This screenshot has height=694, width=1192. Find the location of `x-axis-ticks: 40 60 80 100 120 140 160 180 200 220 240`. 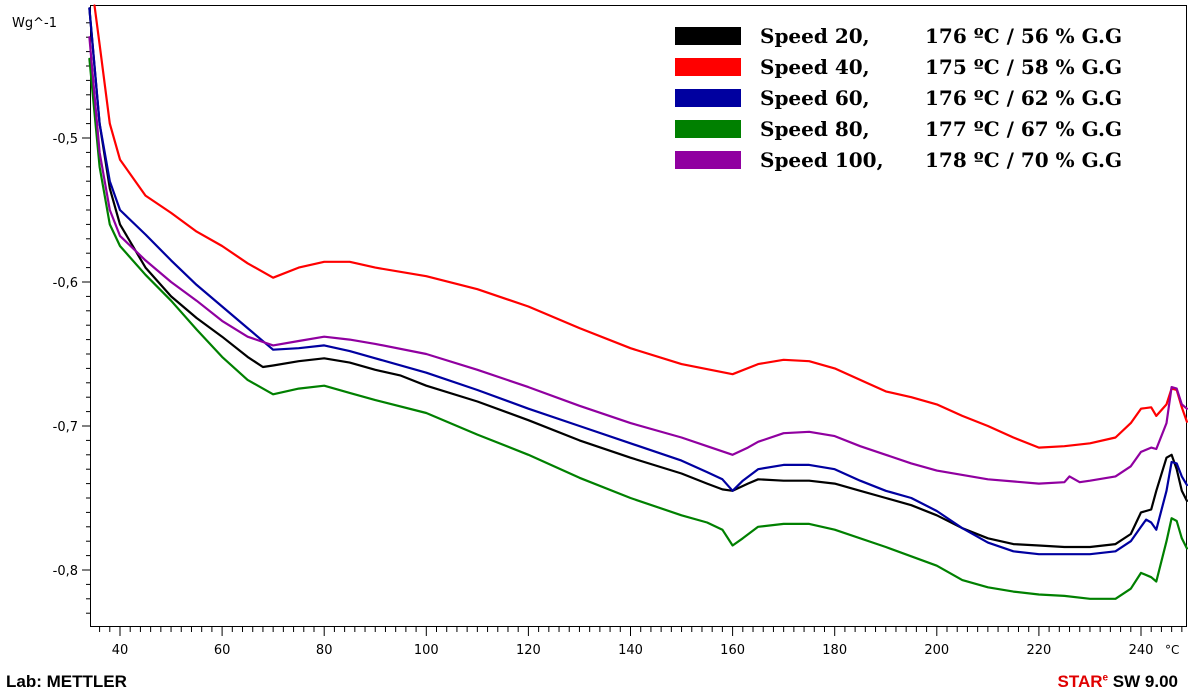

x-axis-ticks: 40 60 80 100 120 140 160 180 200 220 240 is located at coordinates (641, 642).